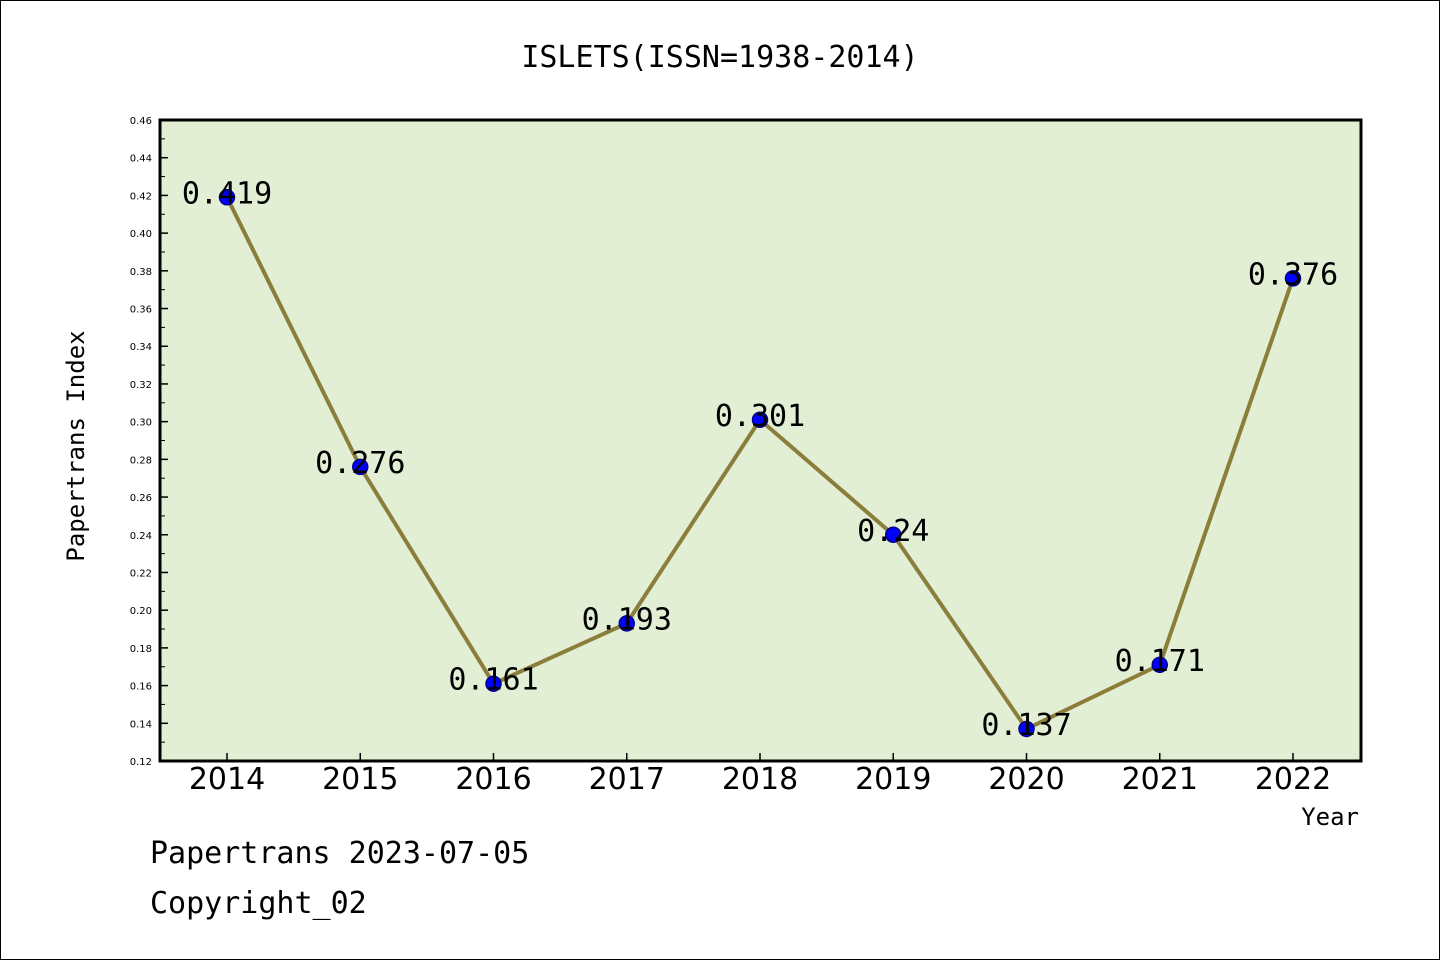  What do you see at coordinates (141, 762) in the screenshot?
I see `y-tick-label: 0.12` at bounding box center [141, 762].